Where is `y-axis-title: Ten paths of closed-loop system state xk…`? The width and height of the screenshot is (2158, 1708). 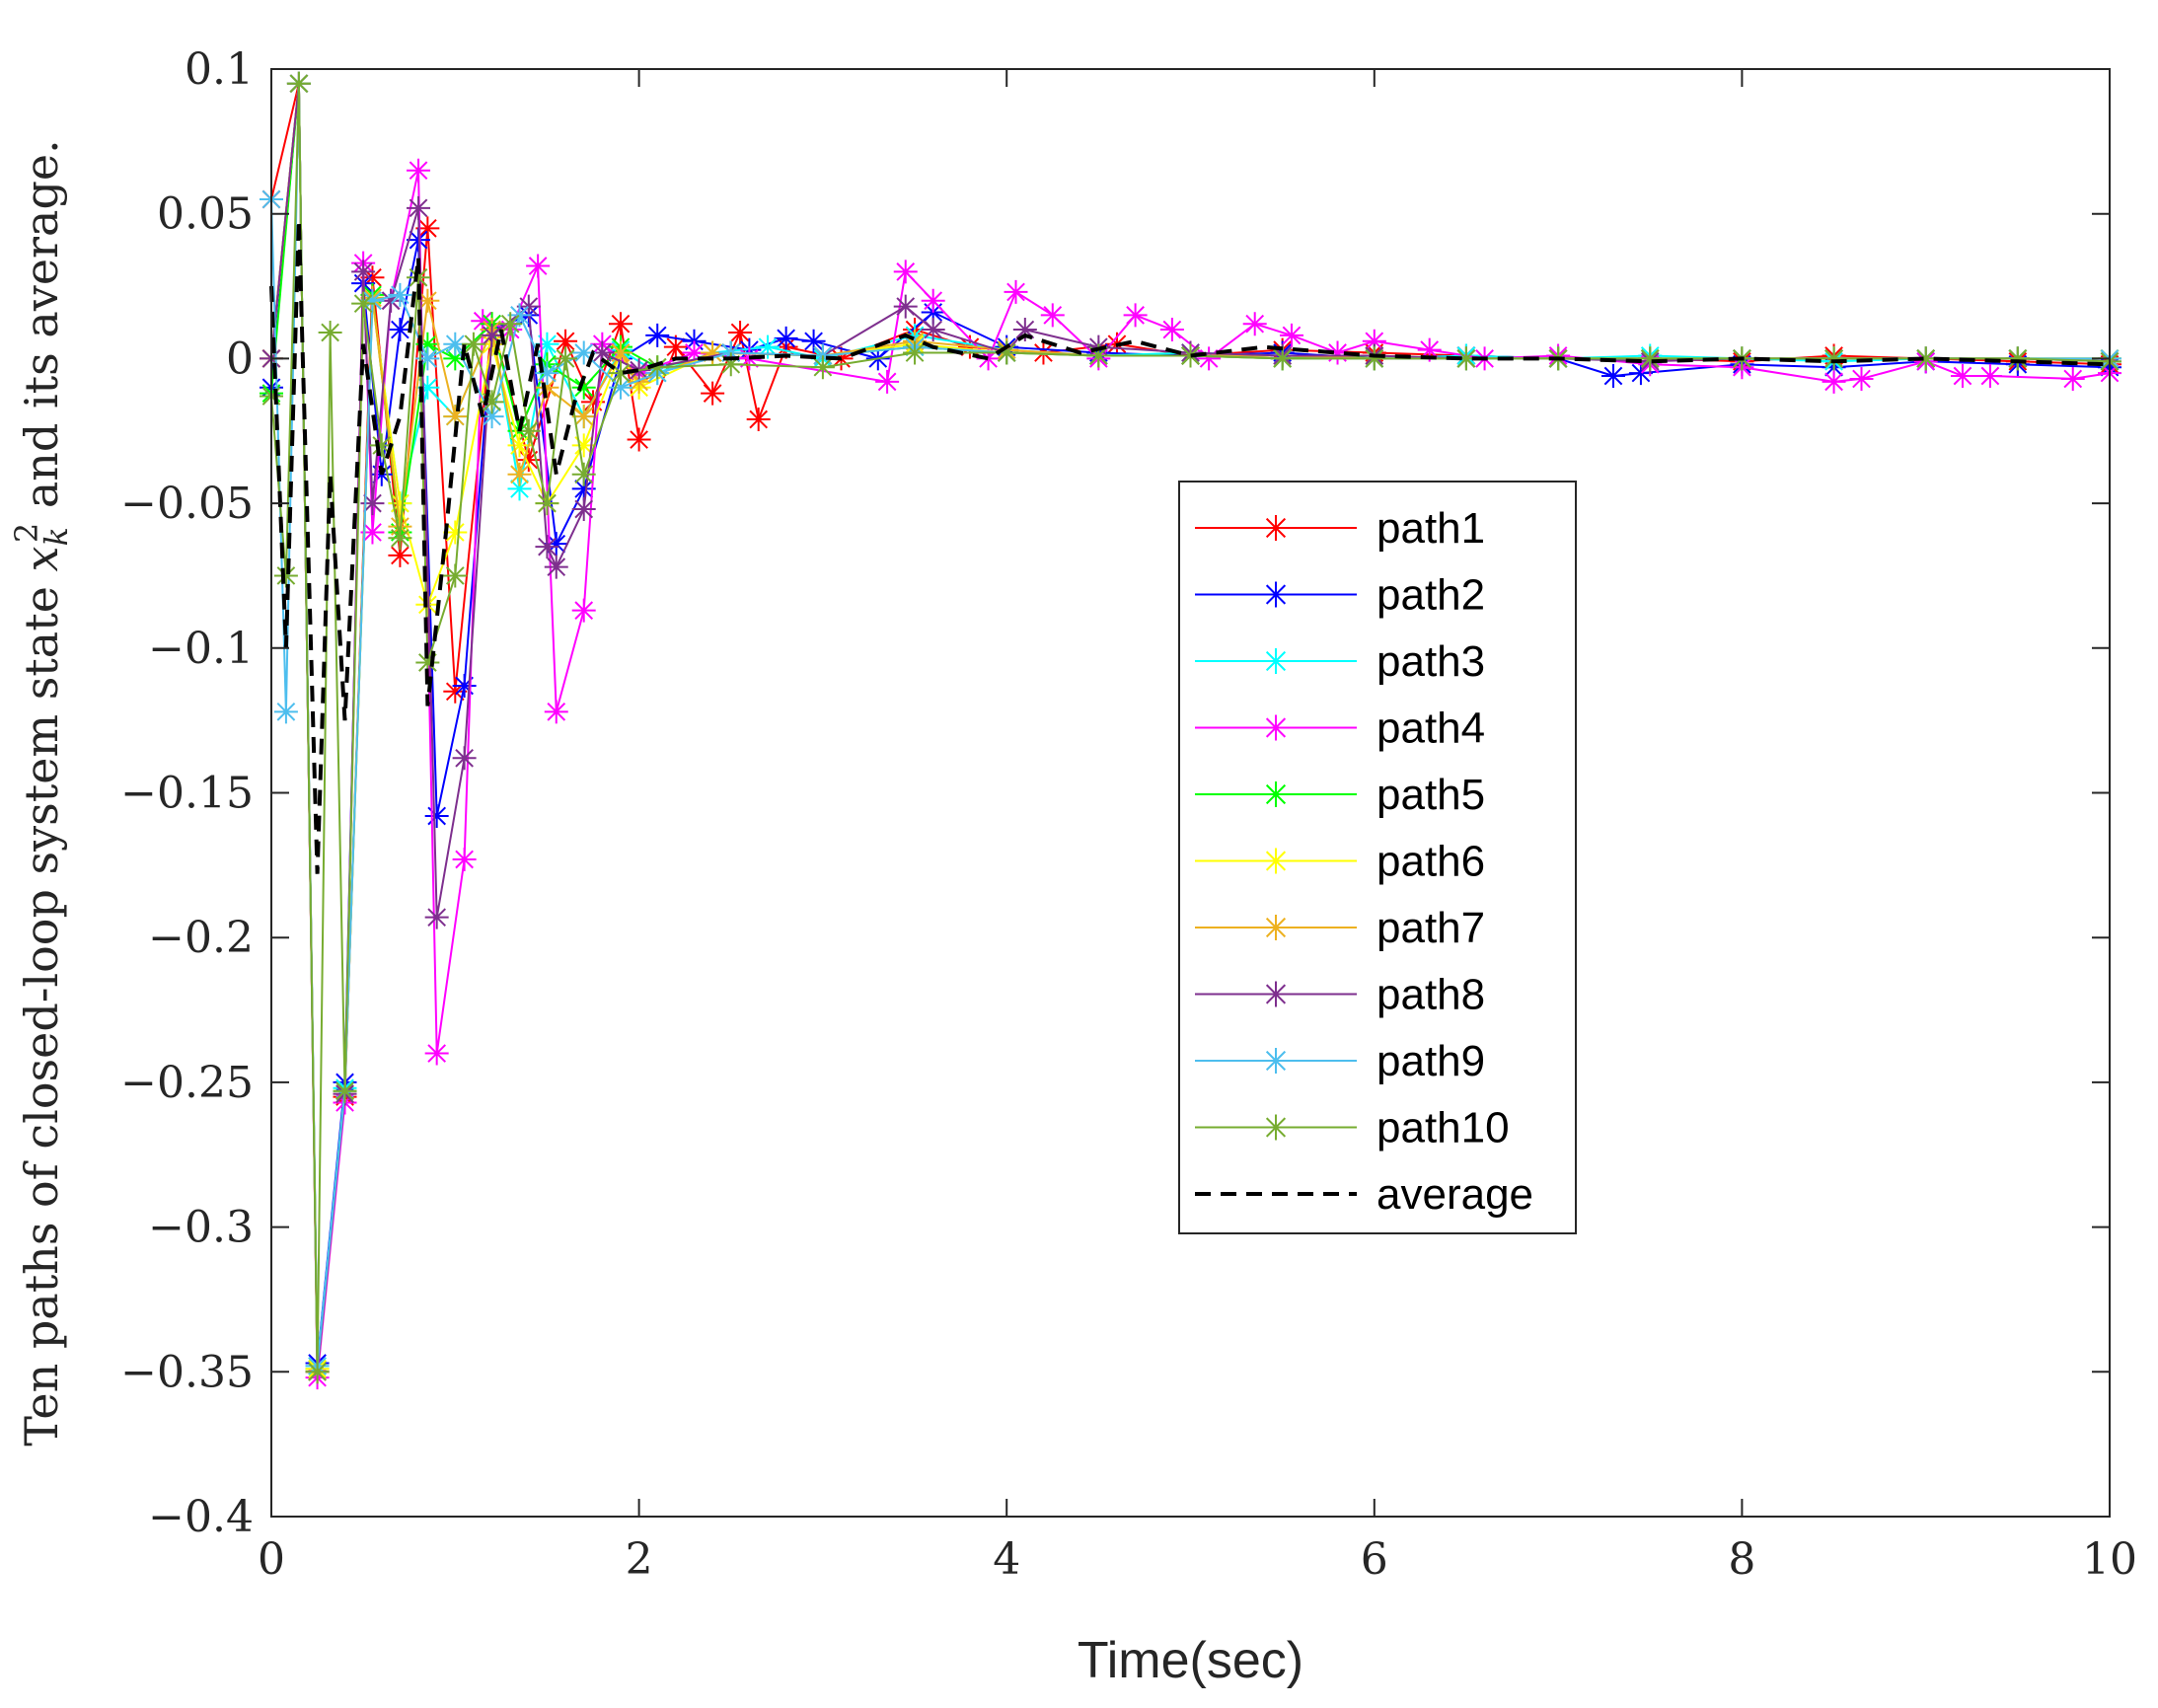
y-axis-title: Ten paths of closed-loop system state xk… is located at coordinates (42, 793).